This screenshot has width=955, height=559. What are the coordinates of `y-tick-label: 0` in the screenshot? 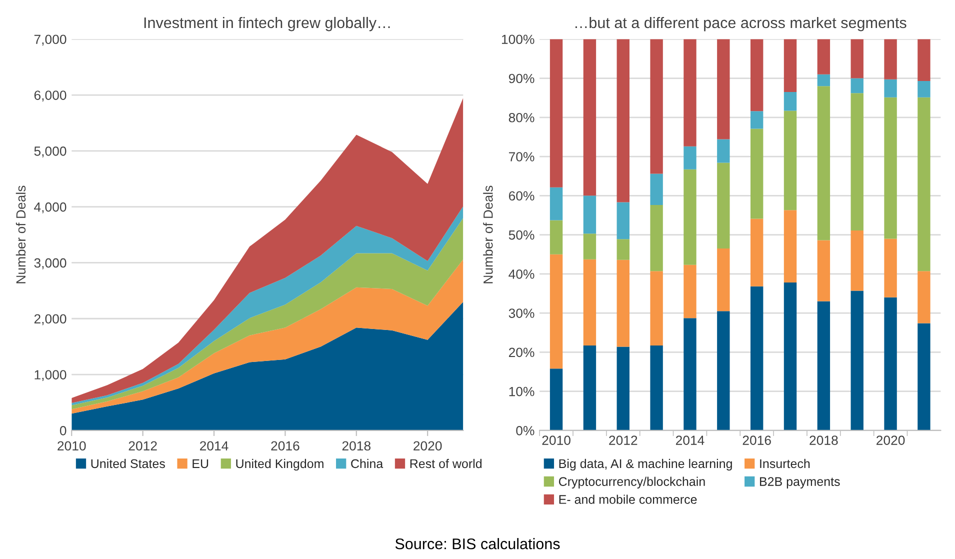 It's located at (63, 431).